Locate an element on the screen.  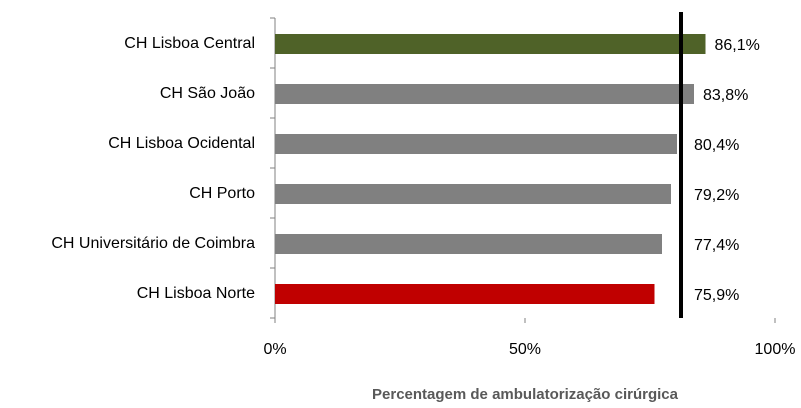
value-label: 86,1% is located at coordinates (737, 45).